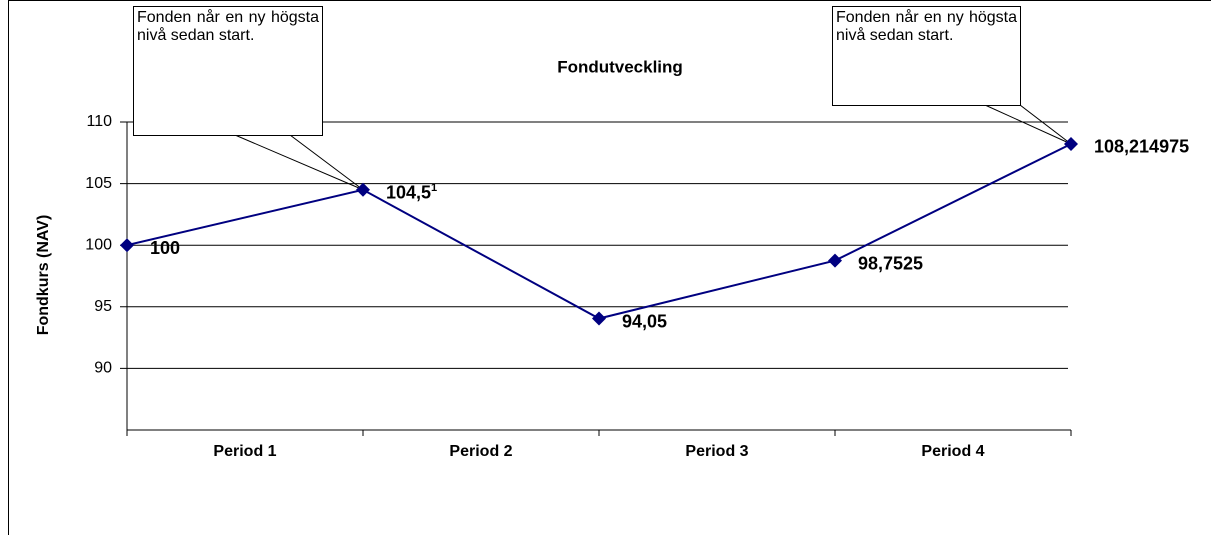 The width and height of the screenshot is (1211, 535). What do you see at coordinates (98, 183) in the screenshot?
I see `y-tick-label: 105` at bounding box center [98, 183].